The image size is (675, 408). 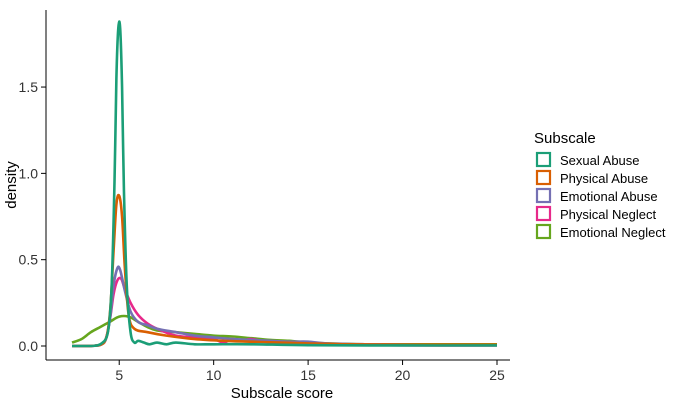 I want to click on legend-label: Emotional Abuse, so click(x=609, y=196).